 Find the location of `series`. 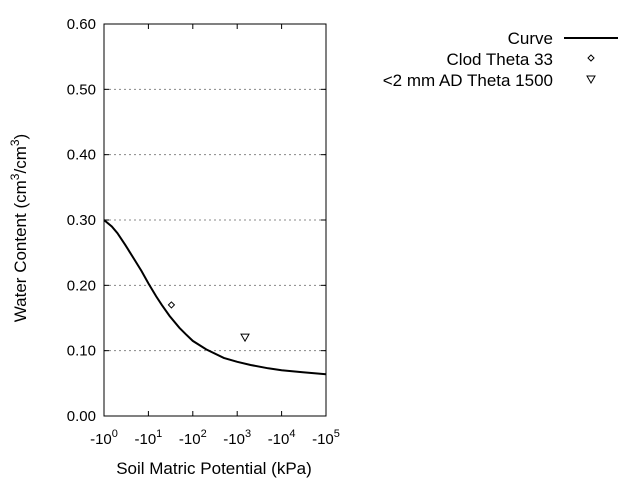

series is located at coordinates (215, 297).